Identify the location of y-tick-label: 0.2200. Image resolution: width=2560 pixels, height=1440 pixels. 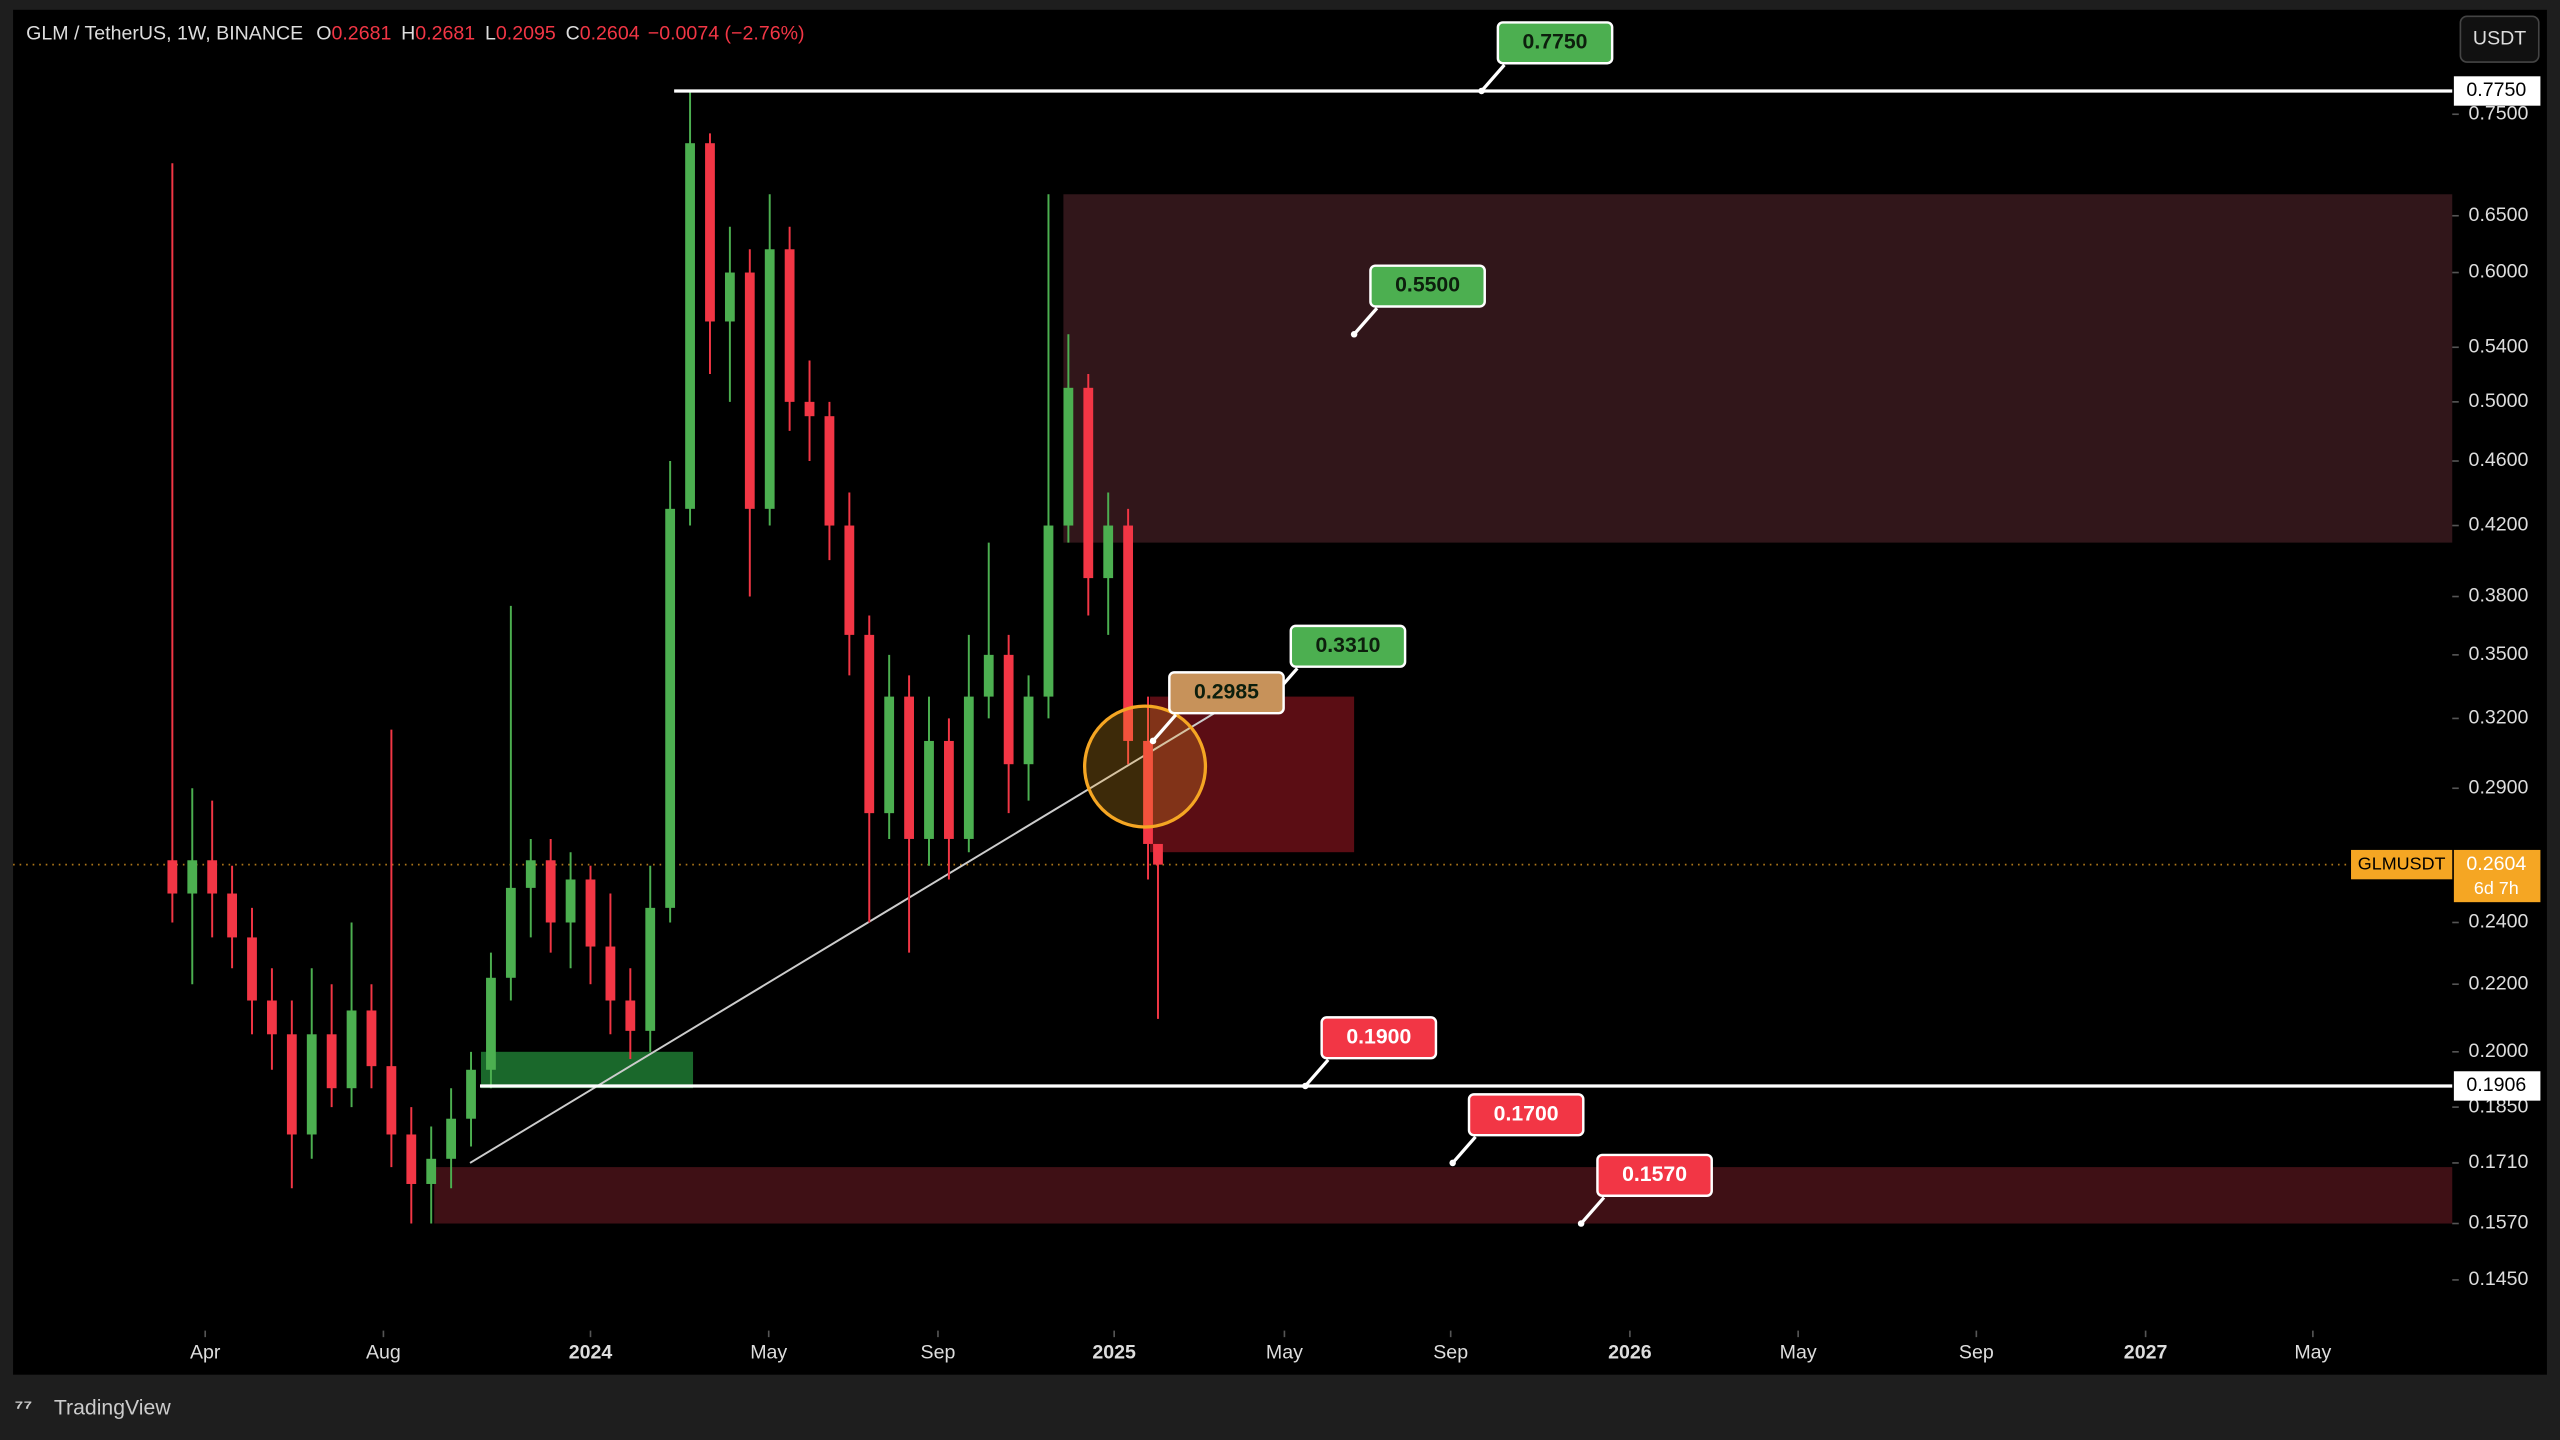
(2499, 983).